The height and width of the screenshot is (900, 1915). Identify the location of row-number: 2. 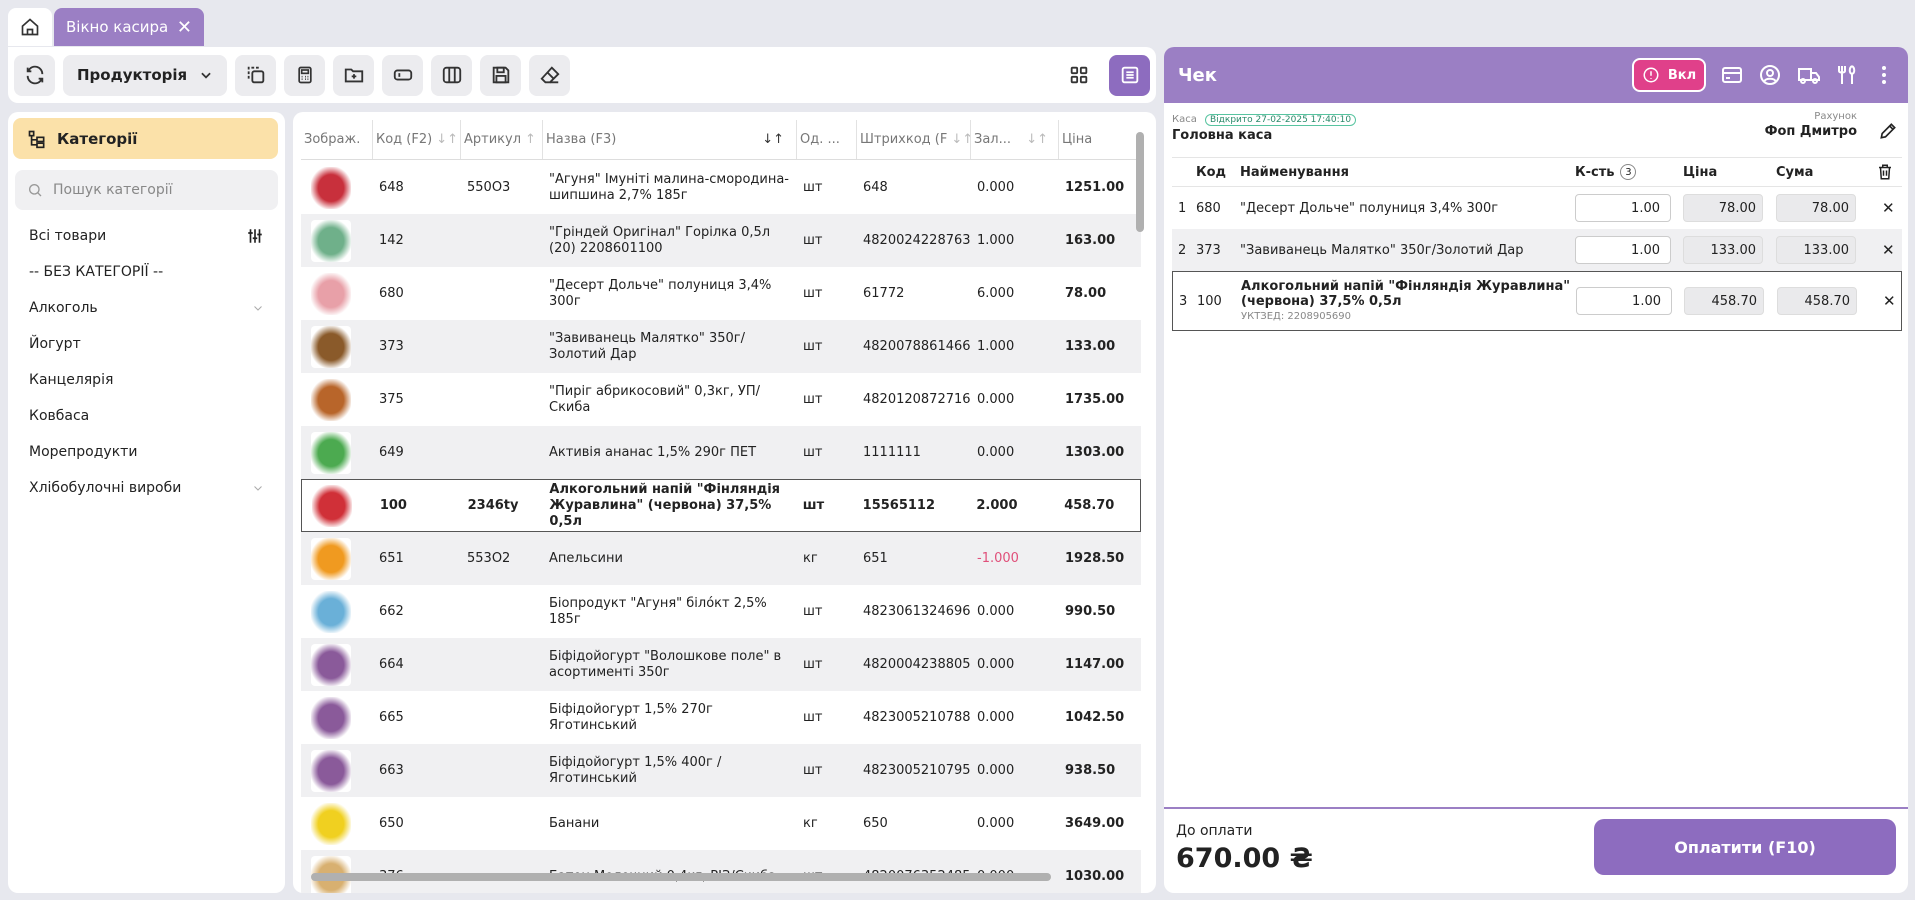
(1182, 250).